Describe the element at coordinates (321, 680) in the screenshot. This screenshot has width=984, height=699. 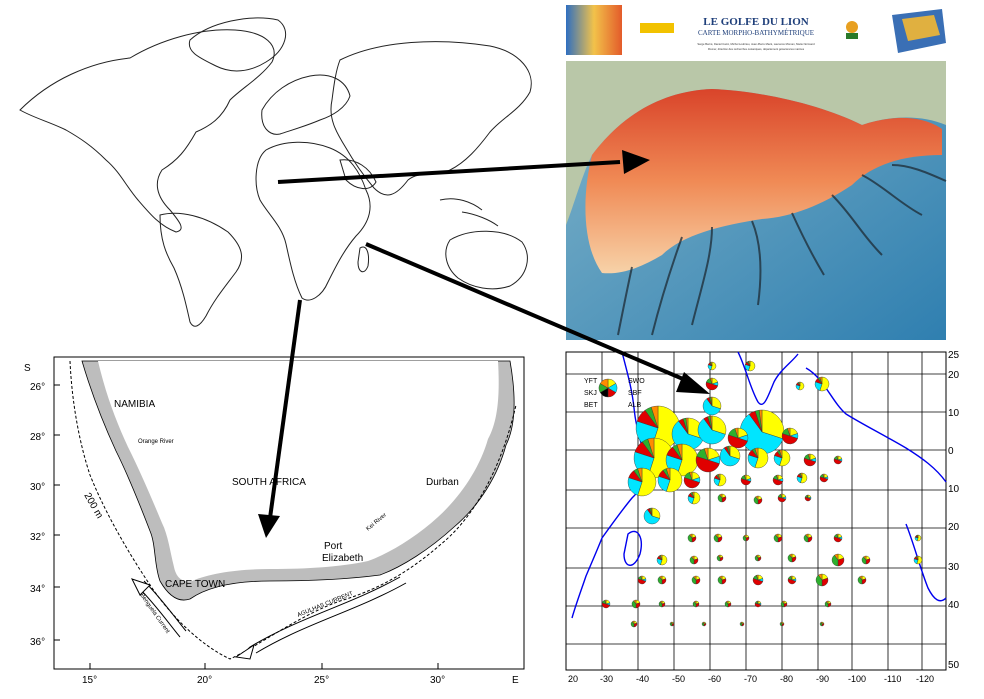
I see `sa-lon-25: 25°` at that location.